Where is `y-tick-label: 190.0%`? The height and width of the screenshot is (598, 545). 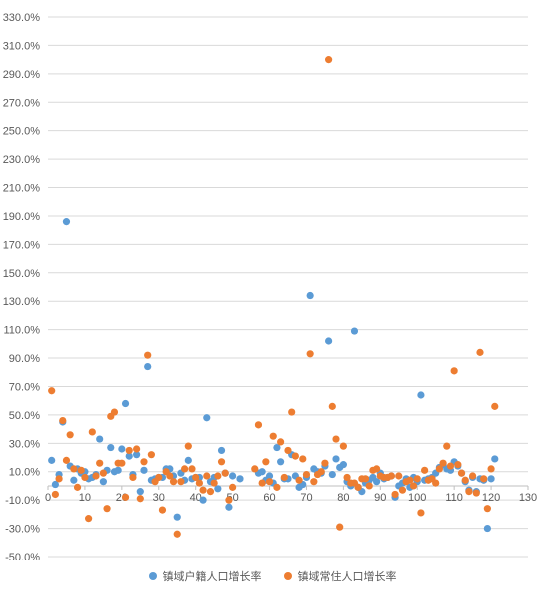 y-tick-label: 190.0% is located at coordinates (22, 217).